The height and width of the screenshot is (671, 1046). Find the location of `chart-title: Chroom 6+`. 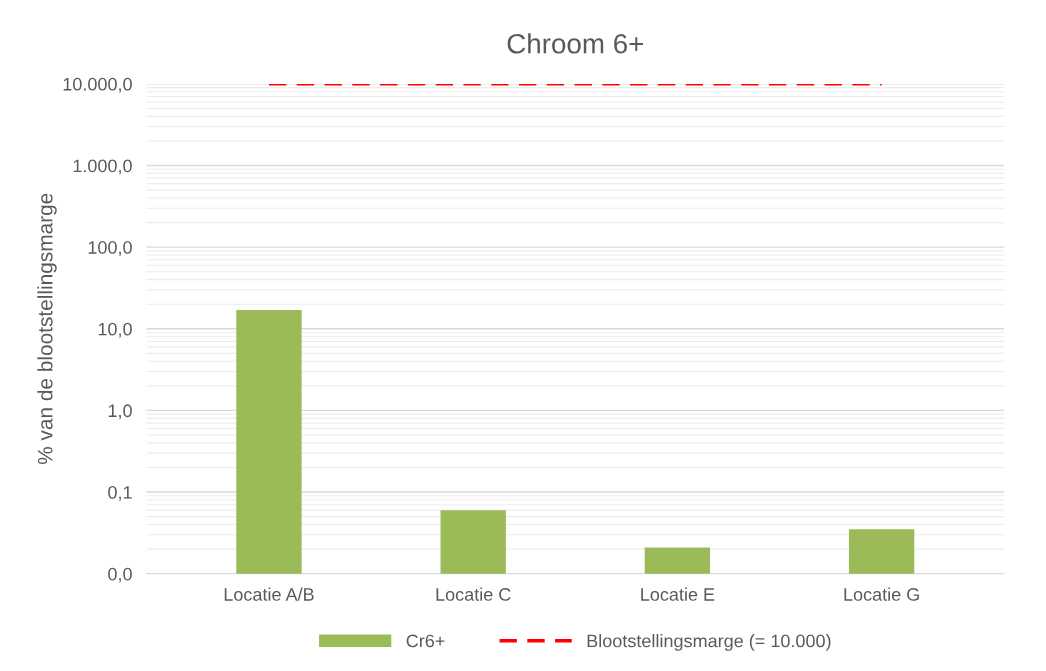

chart-title: Chroom 6+ is located at coordinates (575, 43).